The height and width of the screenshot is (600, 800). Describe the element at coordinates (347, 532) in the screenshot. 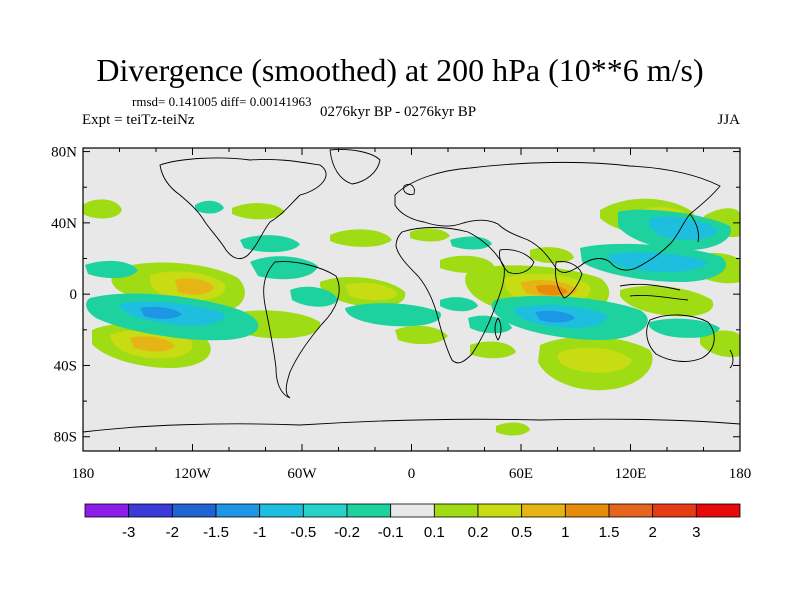

I see `colorbar-label: -0.2` at that location.